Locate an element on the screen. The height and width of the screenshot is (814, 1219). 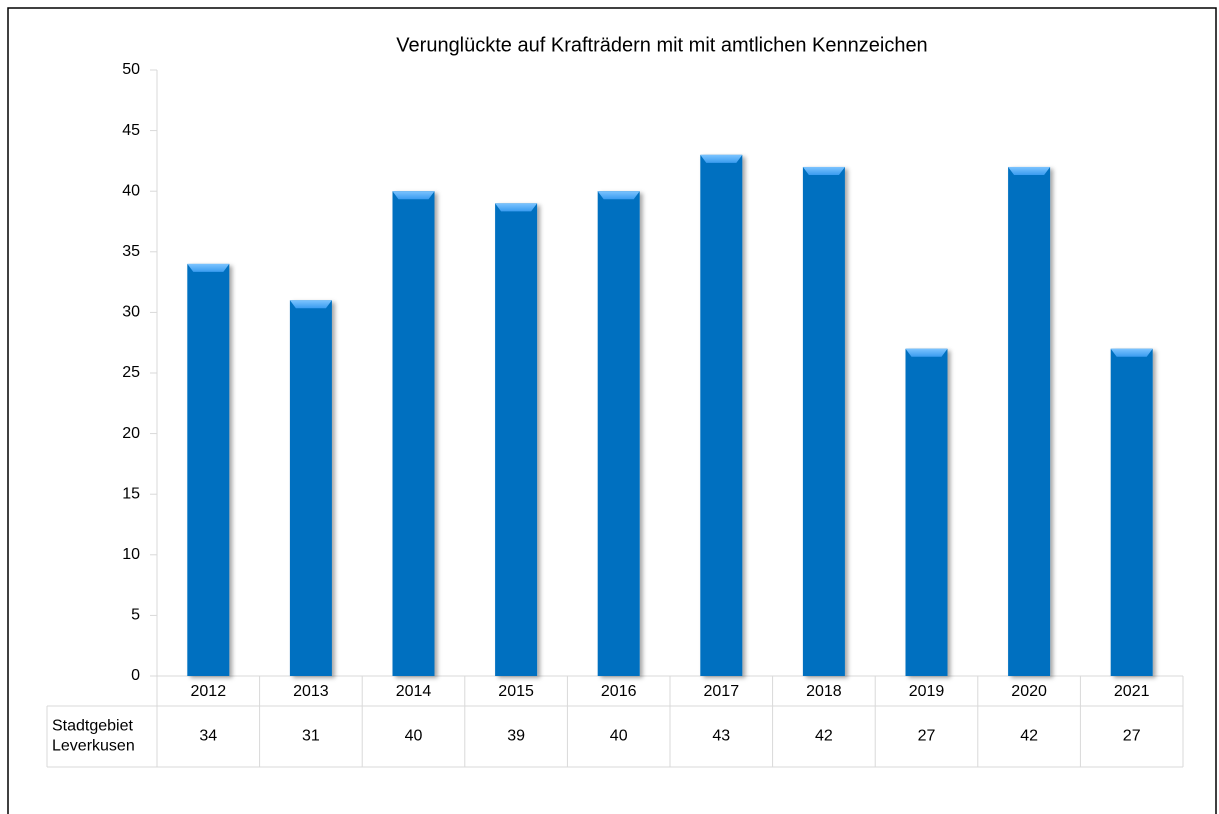
x-tick-label: 2020 is located at coordinates (1029, 691).